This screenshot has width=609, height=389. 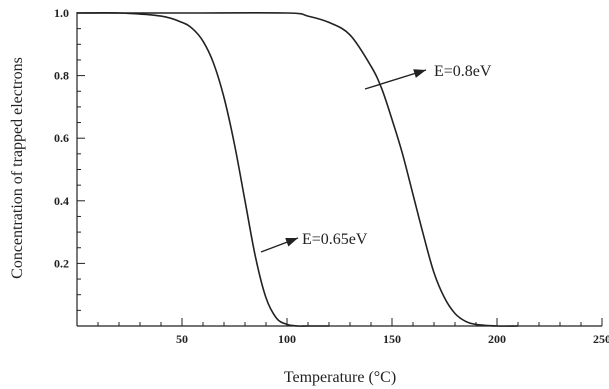 What do you see at coordinates (601, 339) in the screenshot?
I see `x-tick-label: 250` at bounding box center [601, 339].